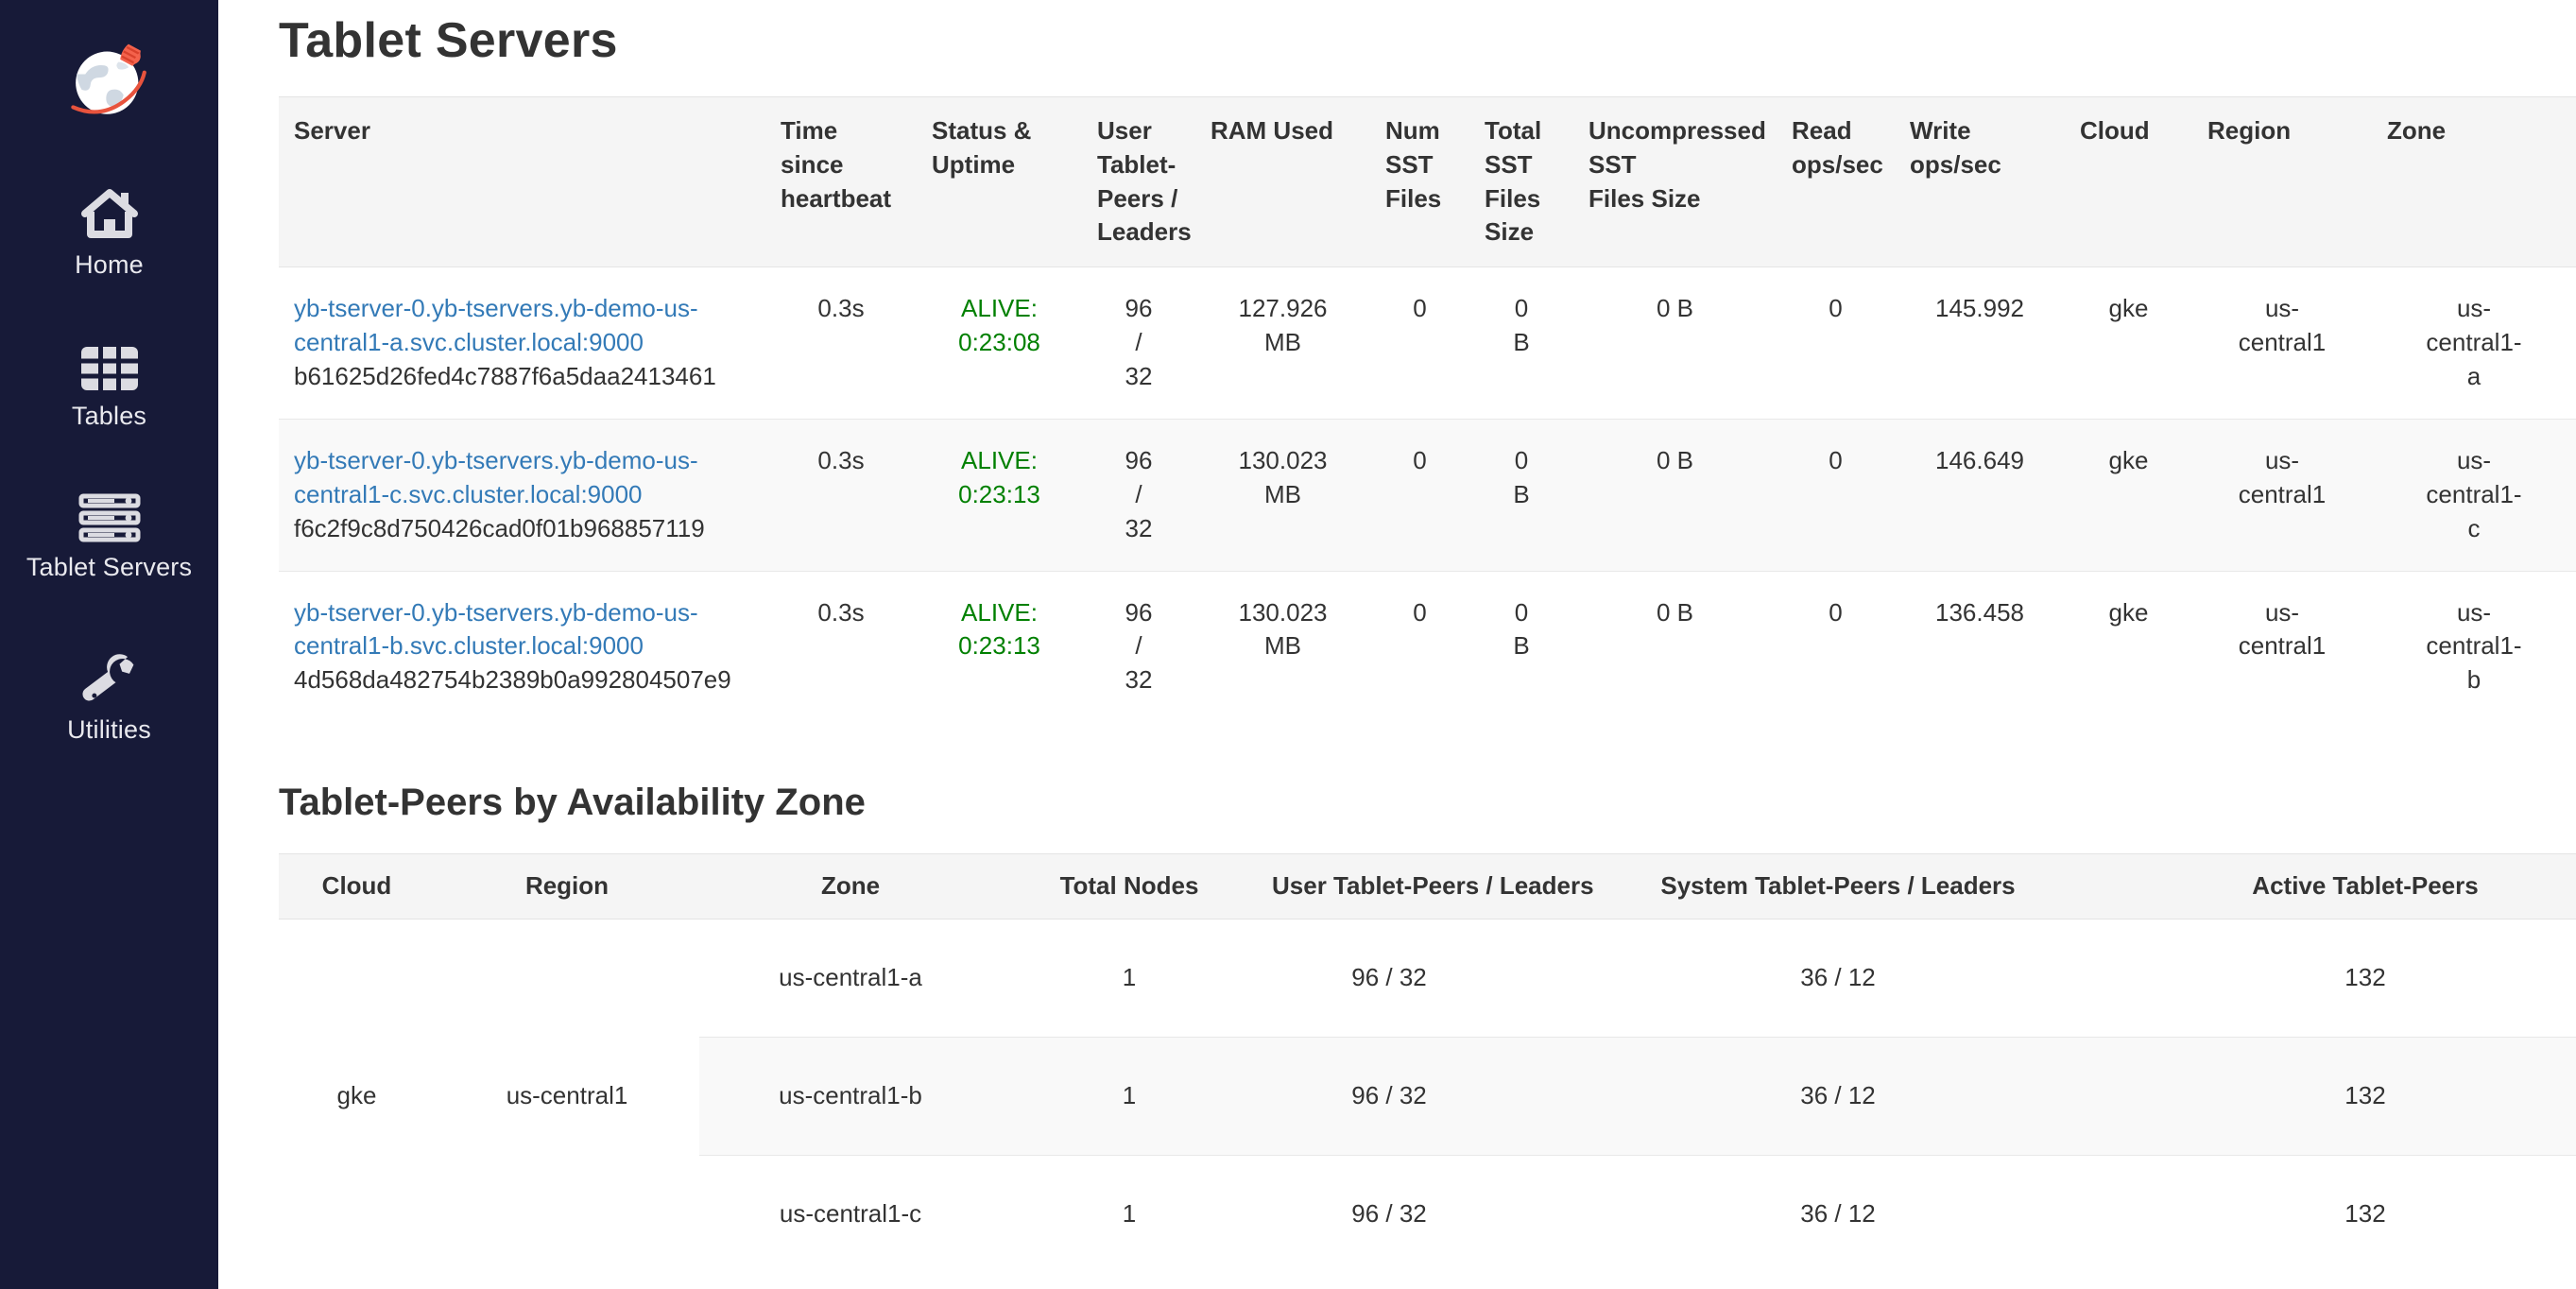  What do you see at coordinates (1419, 181) in the screenshot?
I see `col-header-num-sst: Num SST Files` at bounding box center [1419, 181].